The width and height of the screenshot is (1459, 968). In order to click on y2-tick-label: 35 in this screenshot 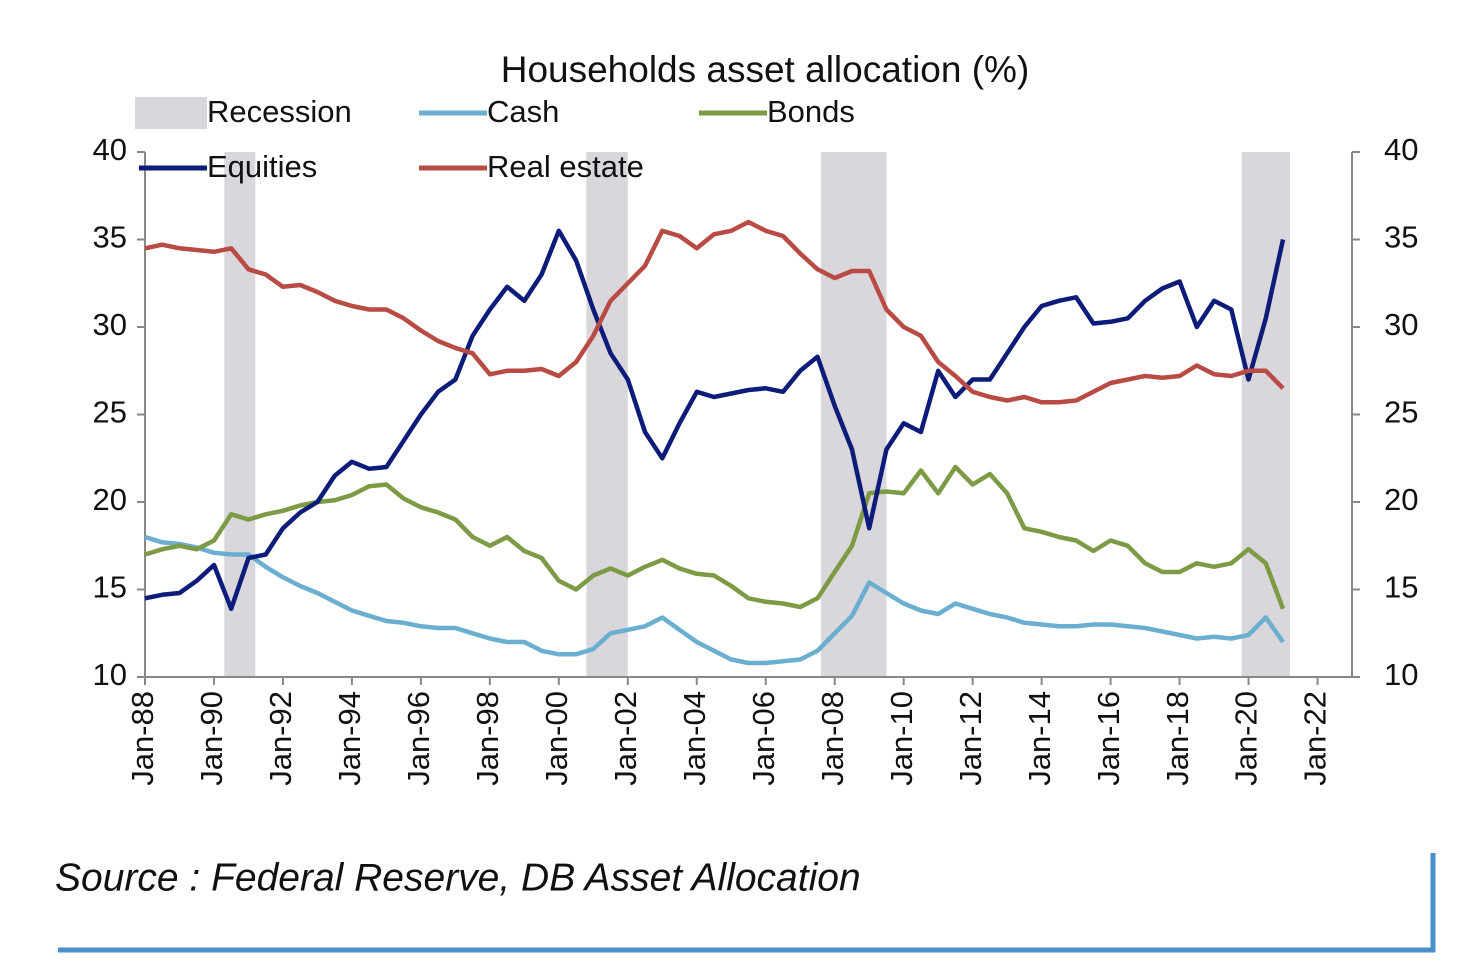, I will do `click(1401, 237)`.